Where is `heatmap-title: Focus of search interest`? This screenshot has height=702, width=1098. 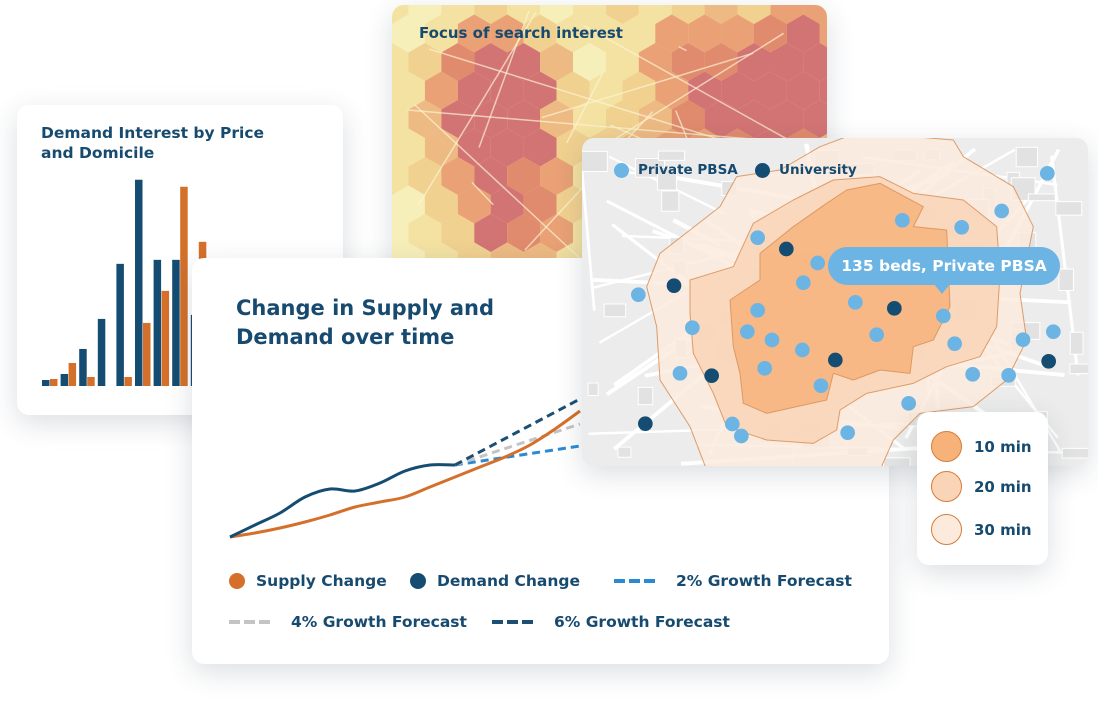
heatmap-title: Focus of search interest is located at coordinates (521, 33).